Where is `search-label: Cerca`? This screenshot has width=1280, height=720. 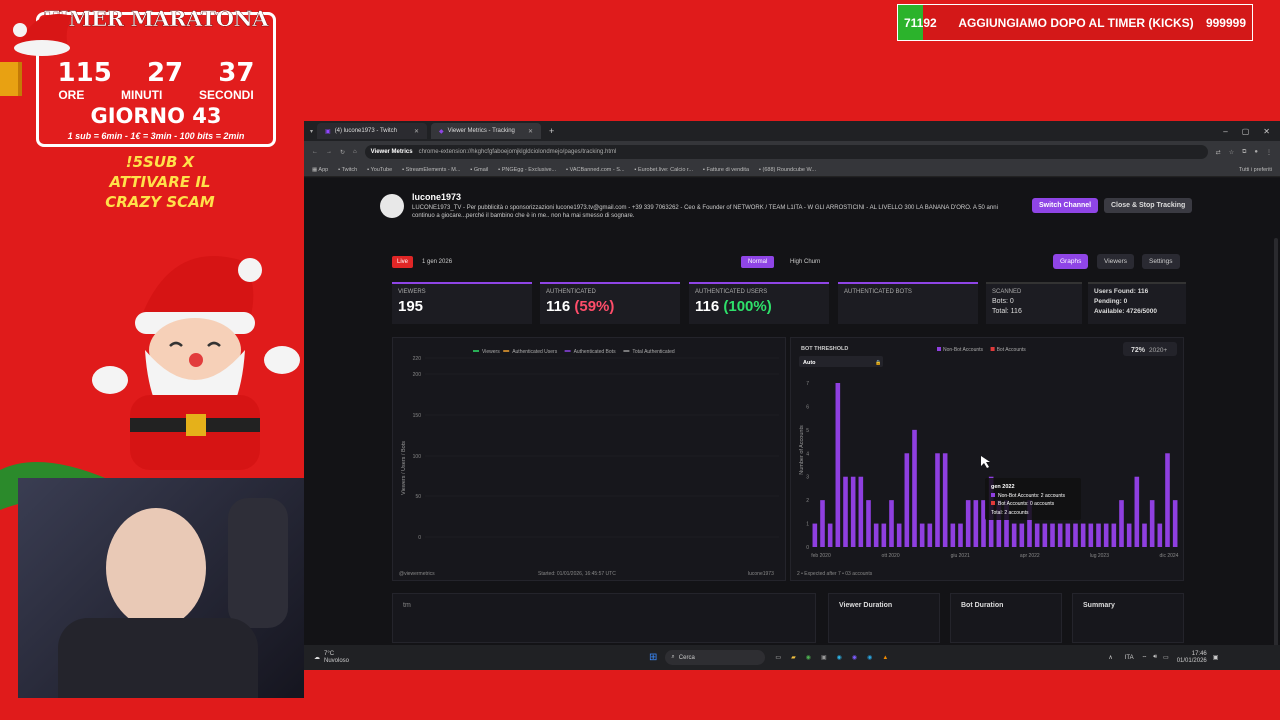 search-label: Cerca is located at coordinates (686, 657).